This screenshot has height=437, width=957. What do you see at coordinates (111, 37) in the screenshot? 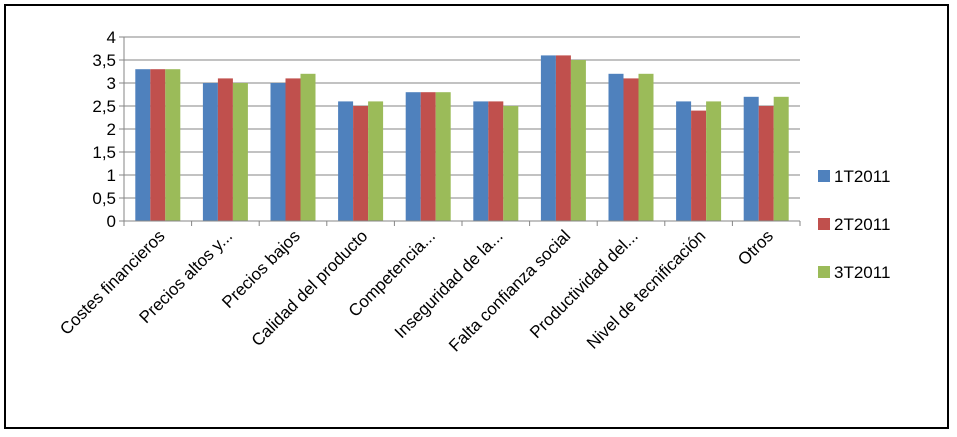
I see `y-tick-label: 4` at bounding box center [111, 37].